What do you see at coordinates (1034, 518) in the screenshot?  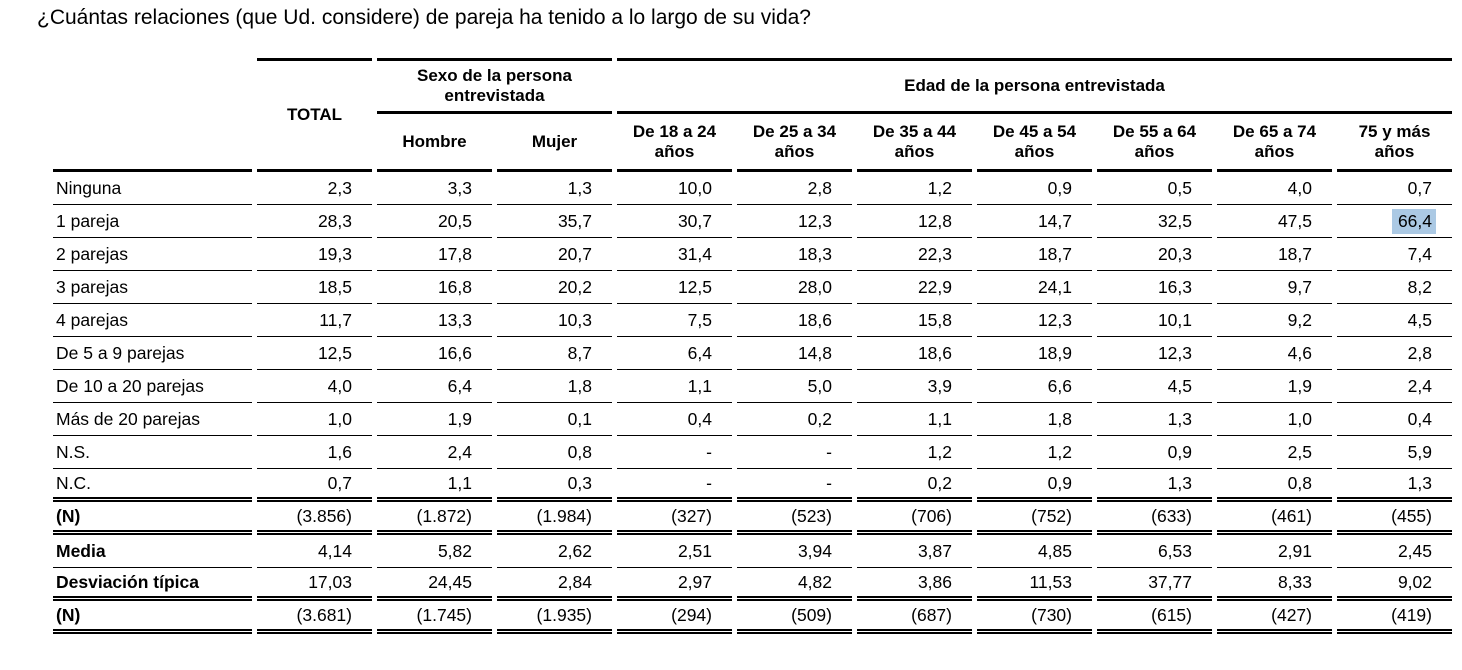 I see `cell: (752)` at bounding box center [1034, 518].